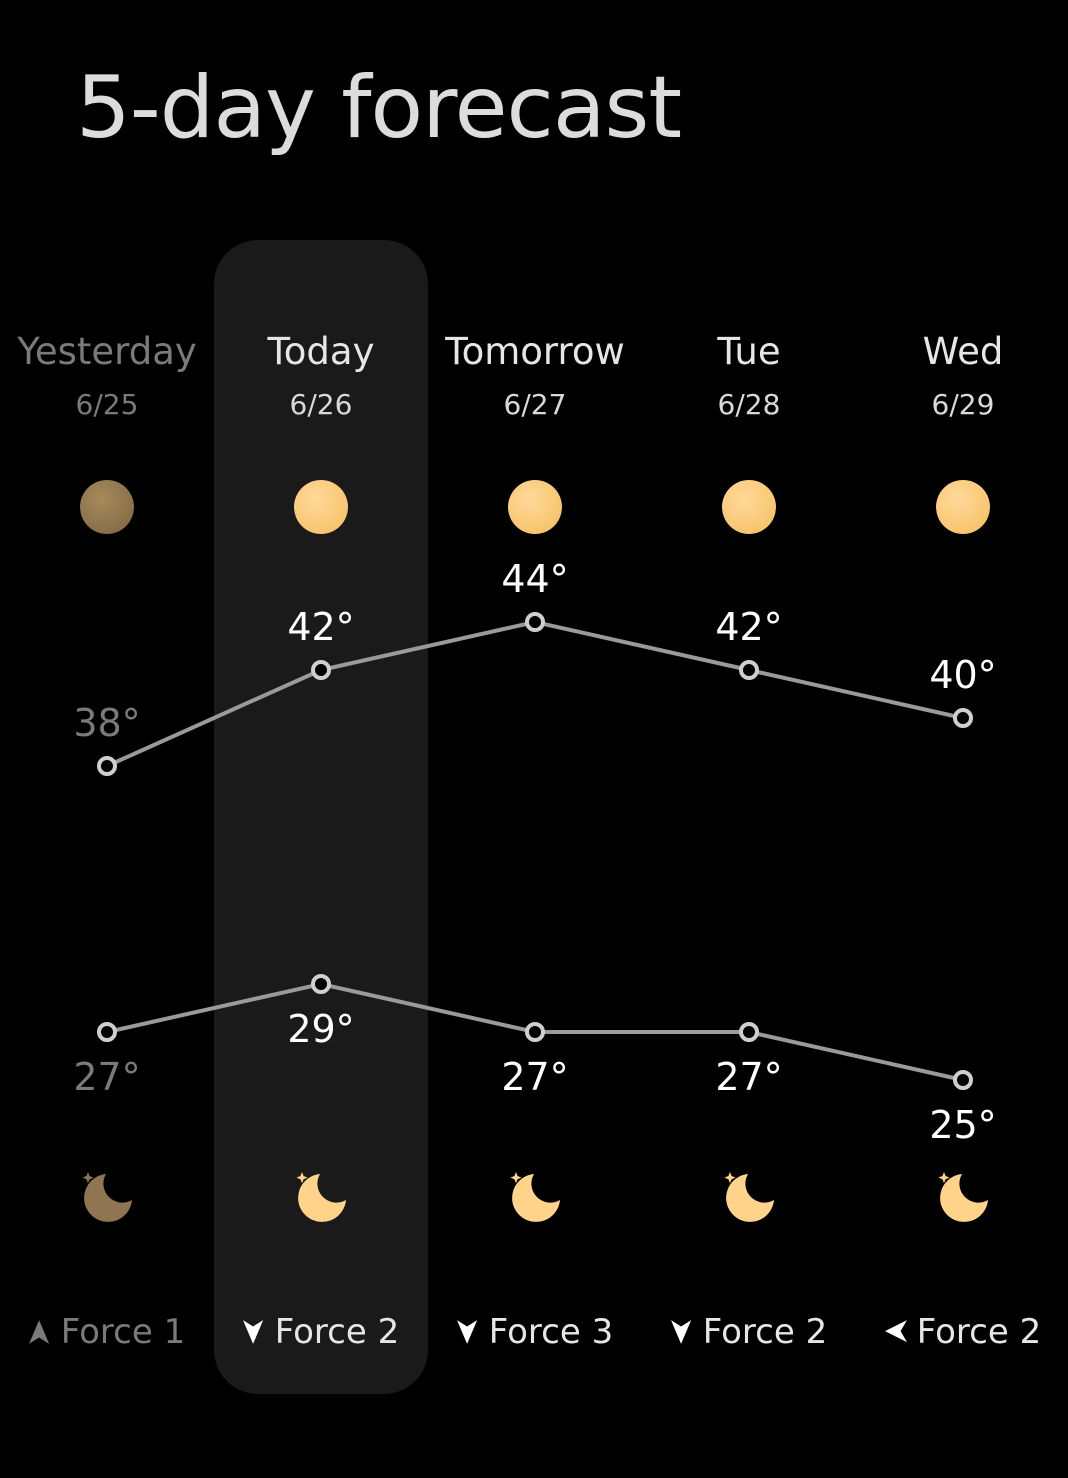  What do you see at coordinates (962, 675) in the screenshot?
I see `high-temp-label: 40°` at bounding box center [962, 675].